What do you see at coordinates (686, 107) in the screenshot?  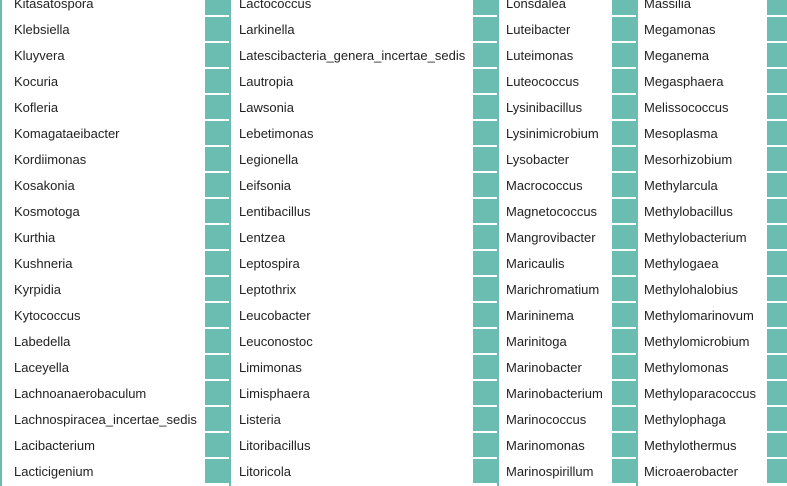 I see `genus-name: Melissococcus` at bounding box center [686, 107].